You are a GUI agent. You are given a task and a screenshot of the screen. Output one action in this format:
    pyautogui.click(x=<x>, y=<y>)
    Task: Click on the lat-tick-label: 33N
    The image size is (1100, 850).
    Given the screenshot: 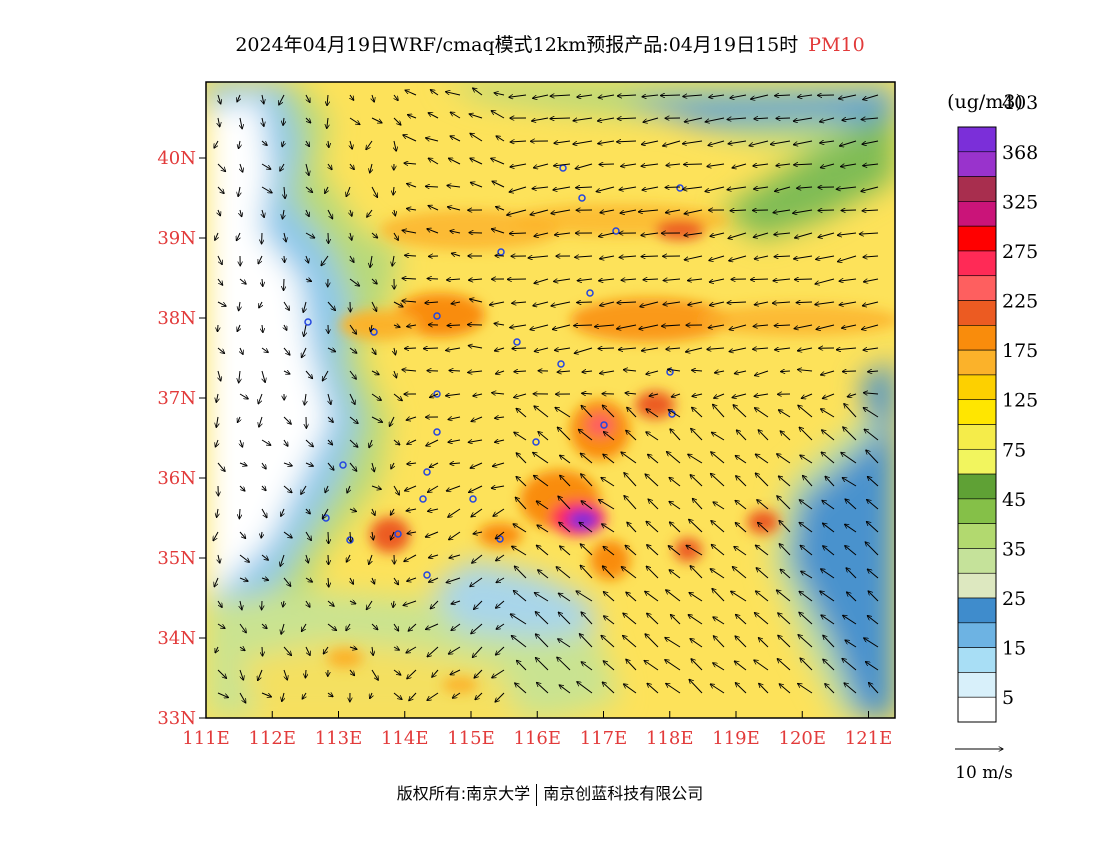 What is the action you would take?
    pyautogui.click(x=176, y=718)
    